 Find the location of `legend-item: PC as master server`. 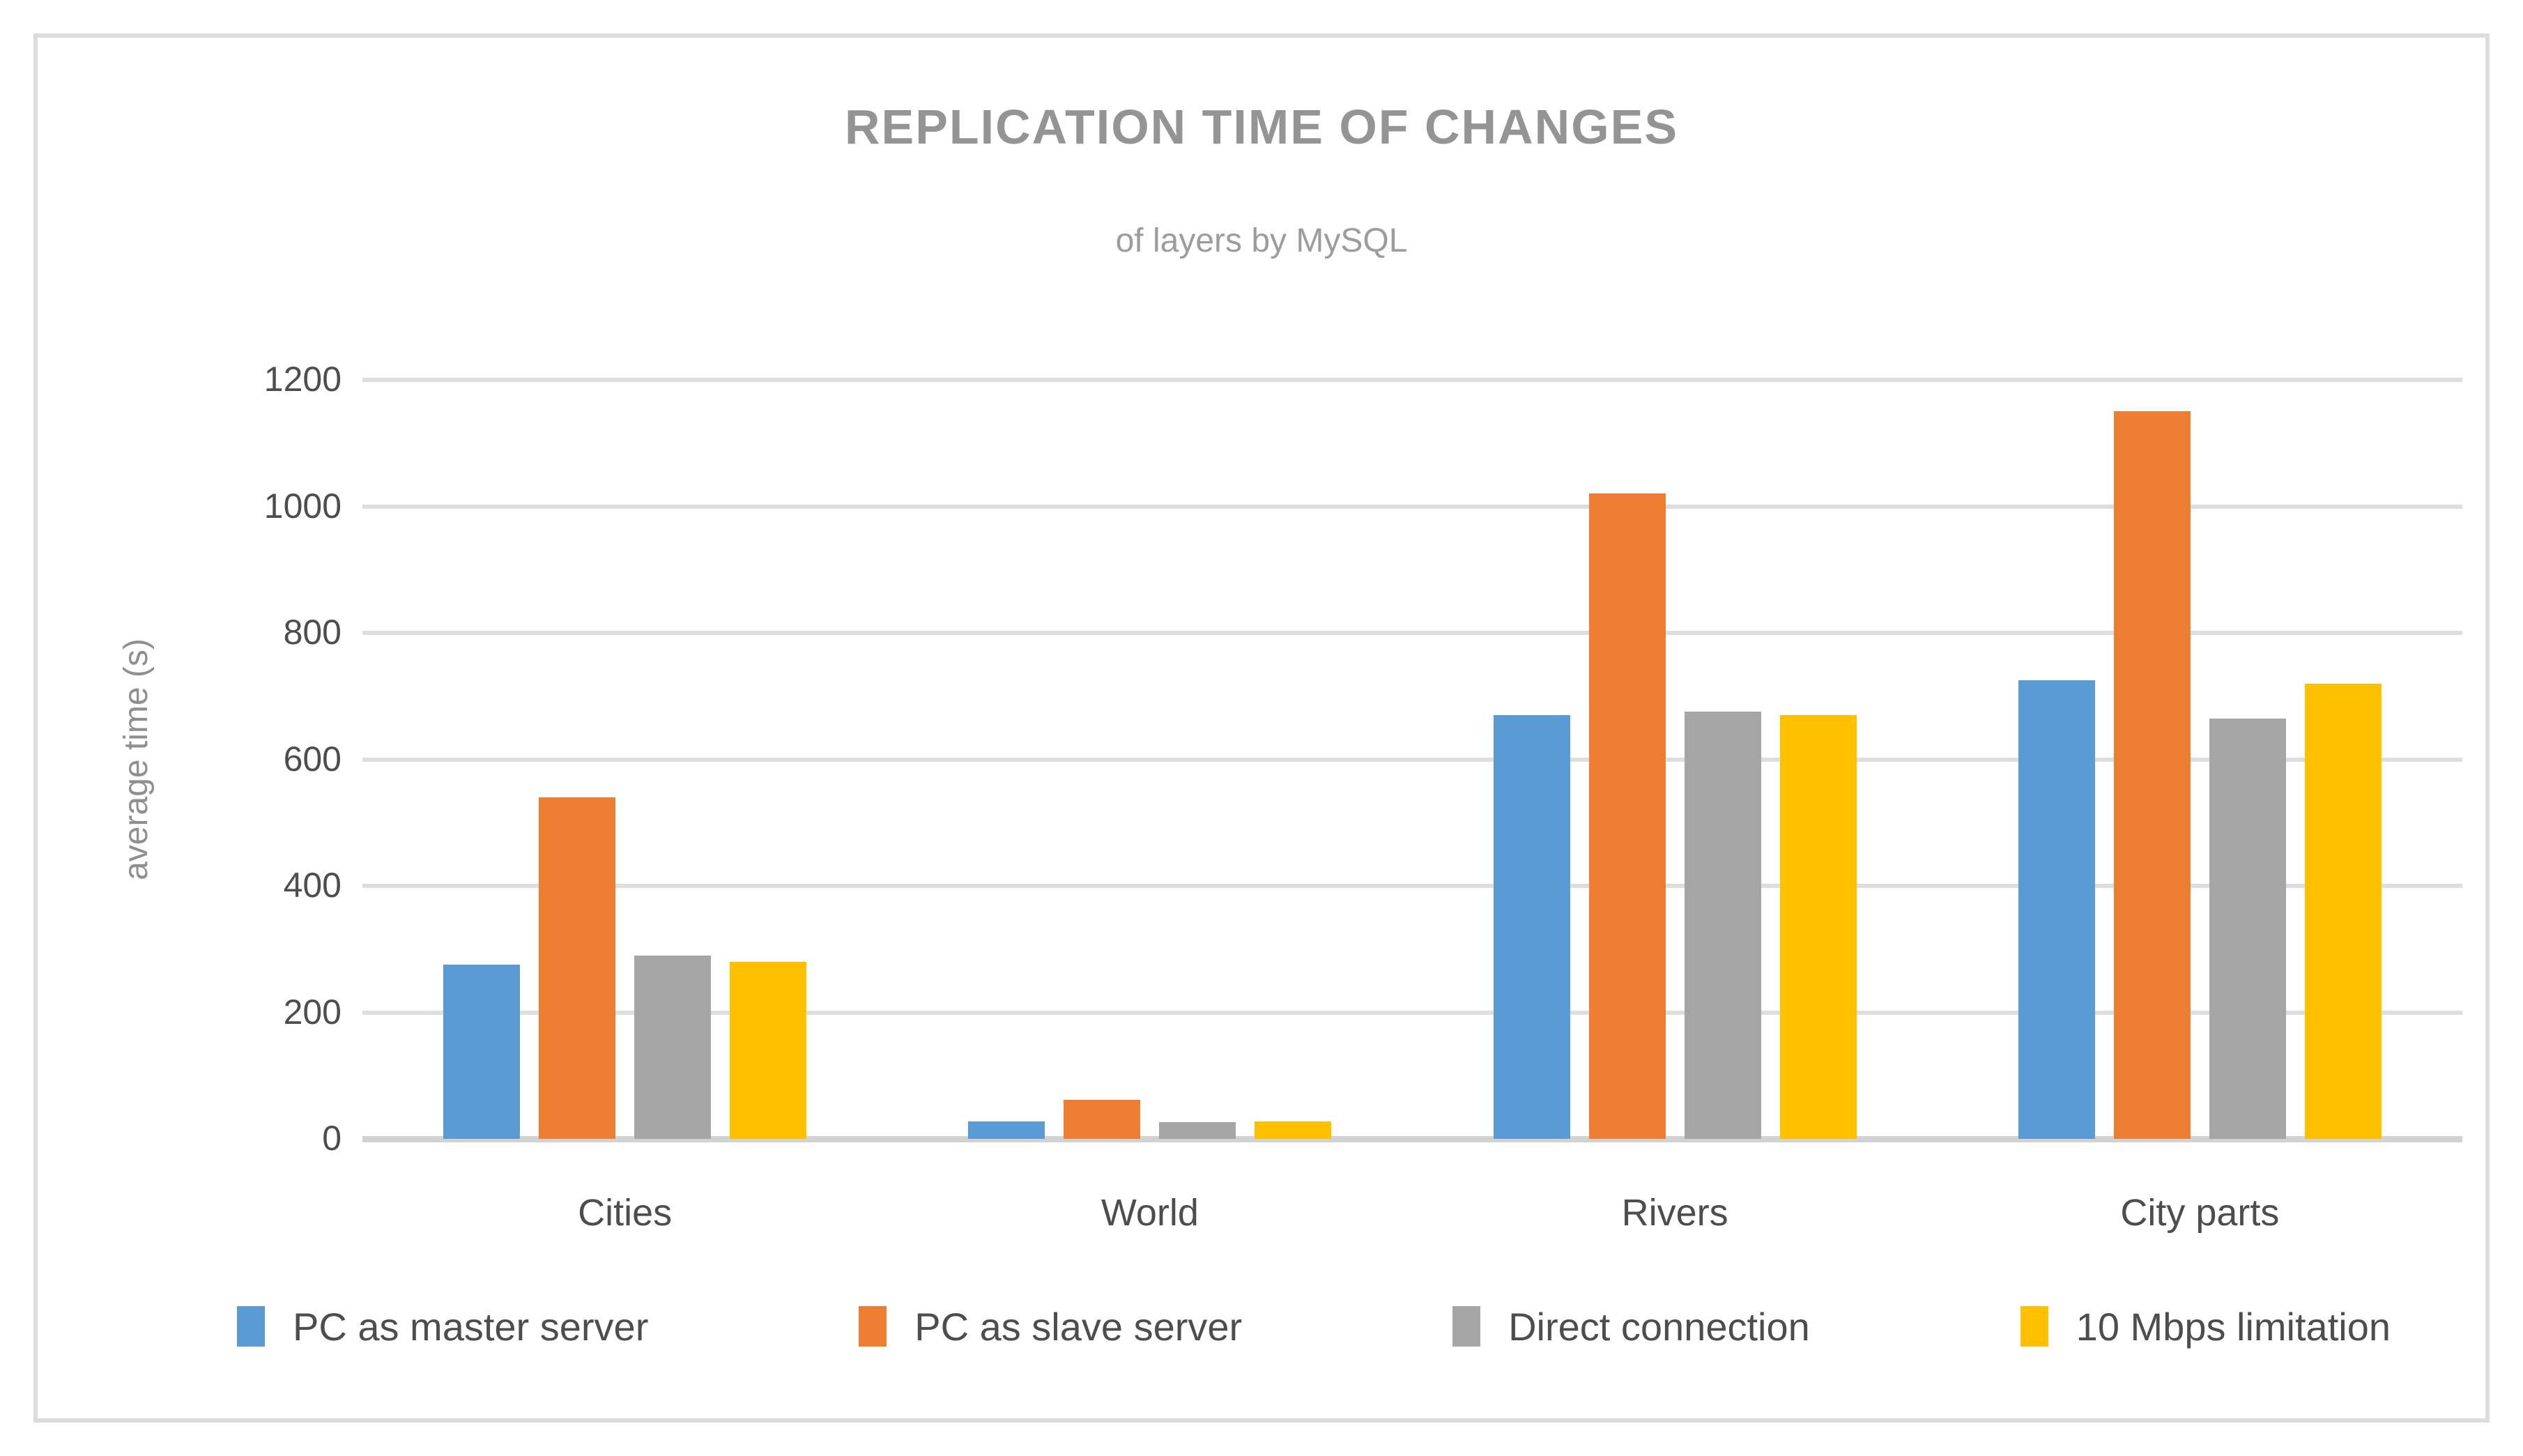

legend-item: PC as master server is located at coordinates (442, 1327).